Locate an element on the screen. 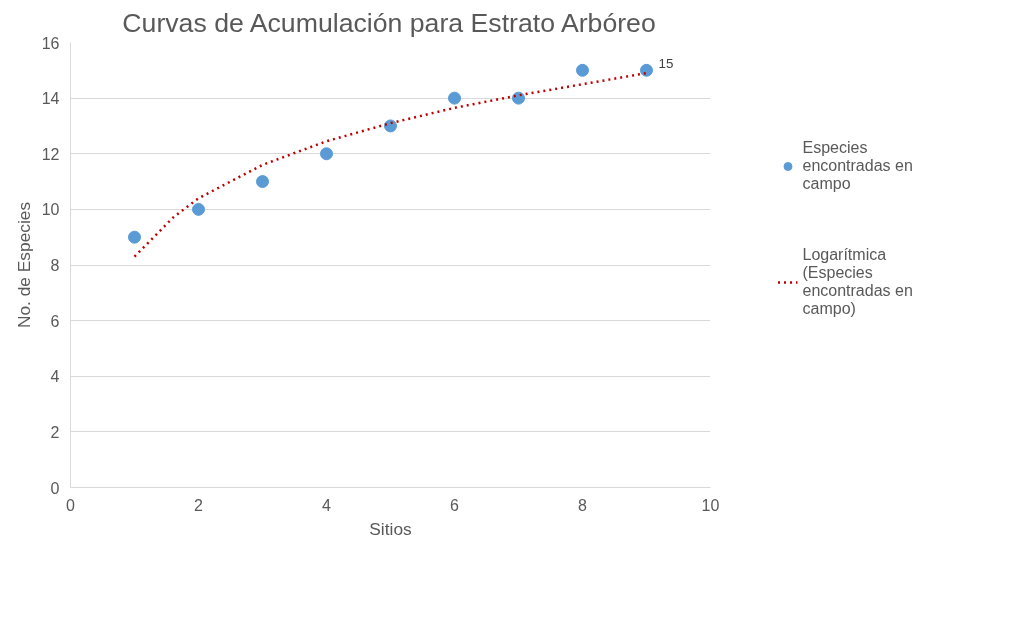  y-tick-label: 10 is located at coordinates (50, 210).